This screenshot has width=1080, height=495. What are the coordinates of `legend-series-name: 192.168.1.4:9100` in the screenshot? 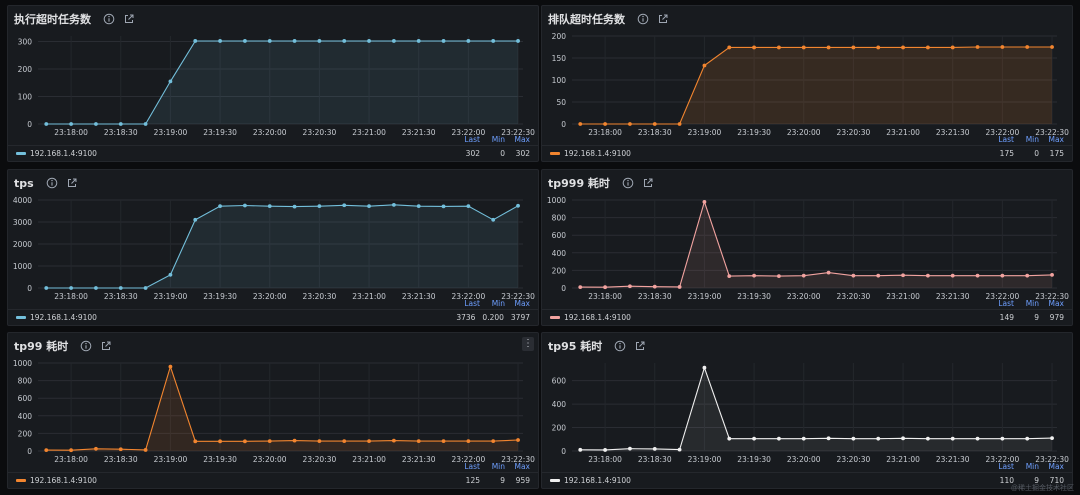 It's located at (597, 153).